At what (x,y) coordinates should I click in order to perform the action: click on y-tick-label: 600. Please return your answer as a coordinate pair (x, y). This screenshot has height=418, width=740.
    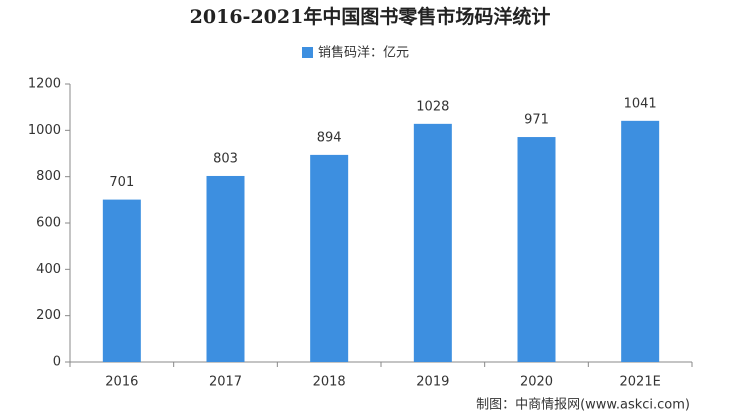
    Looking at the image, I should click on (48, 223).